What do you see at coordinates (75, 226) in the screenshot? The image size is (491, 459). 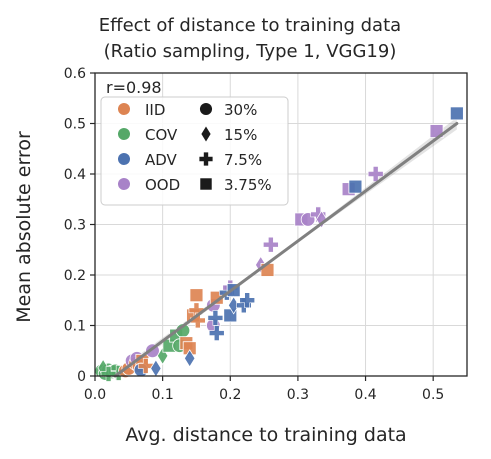 I see `y-tick-label: 0.3` at bounding box center [75, 226].